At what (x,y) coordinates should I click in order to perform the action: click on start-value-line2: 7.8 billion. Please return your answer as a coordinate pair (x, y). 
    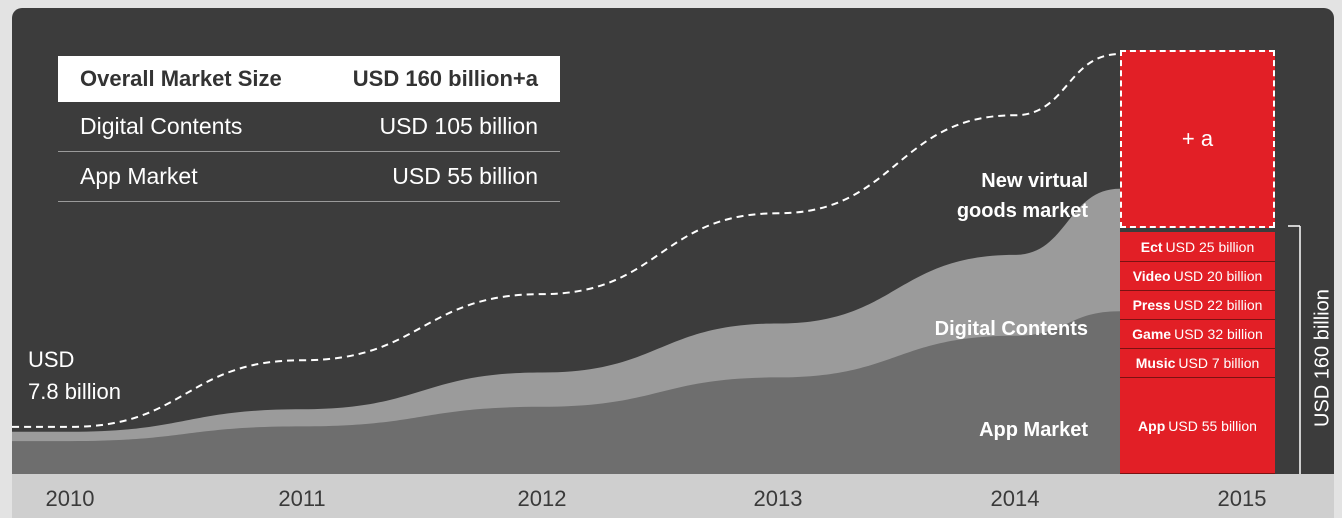
    Looking at the image, I should click on (74, 391).